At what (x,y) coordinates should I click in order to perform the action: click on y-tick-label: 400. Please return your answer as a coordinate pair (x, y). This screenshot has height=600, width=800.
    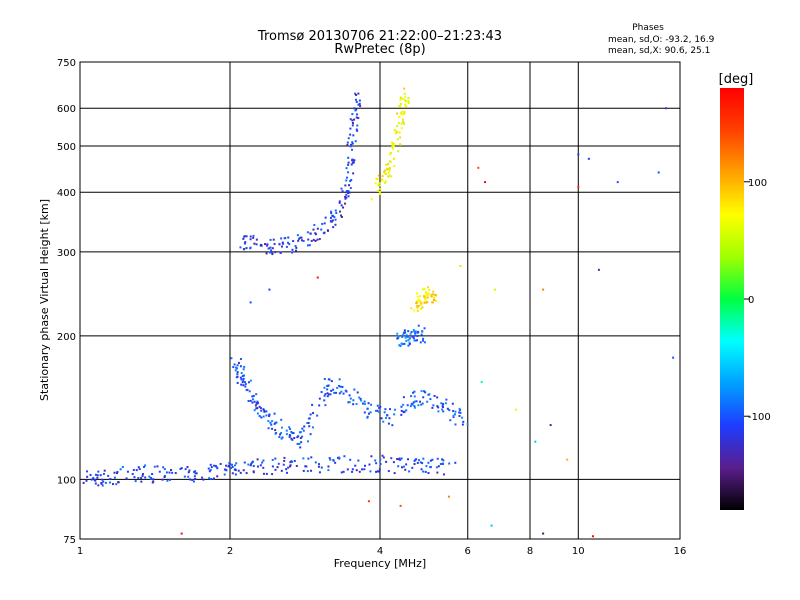
    Looking at the image, I should click on (66, 193).